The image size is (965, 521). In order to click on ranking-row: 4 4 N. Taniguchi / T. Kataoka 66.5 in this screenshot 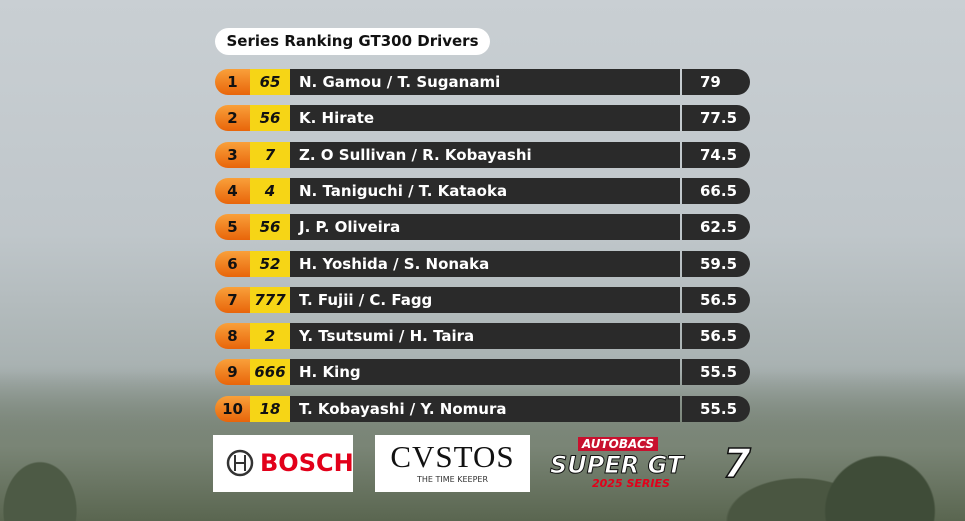, I will do `click(482, 190)`.